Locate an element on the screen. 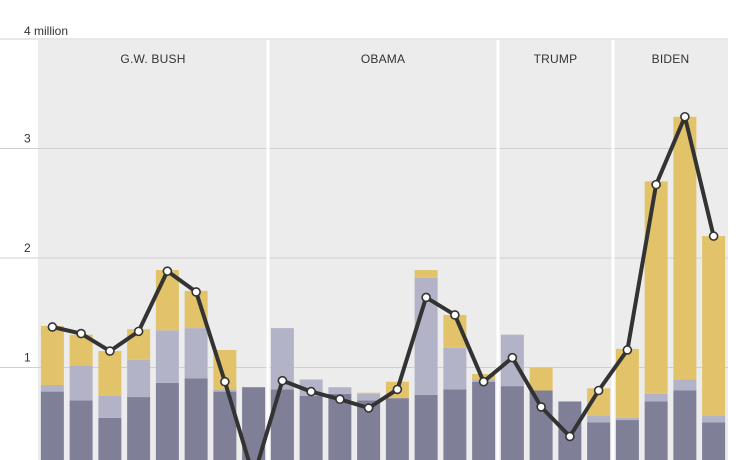 The width and height of the screenshot is (750, 460). era-labels: G.W. BUSH OBAMA TRUMP BIDEN is located at coordinates (404, 59).